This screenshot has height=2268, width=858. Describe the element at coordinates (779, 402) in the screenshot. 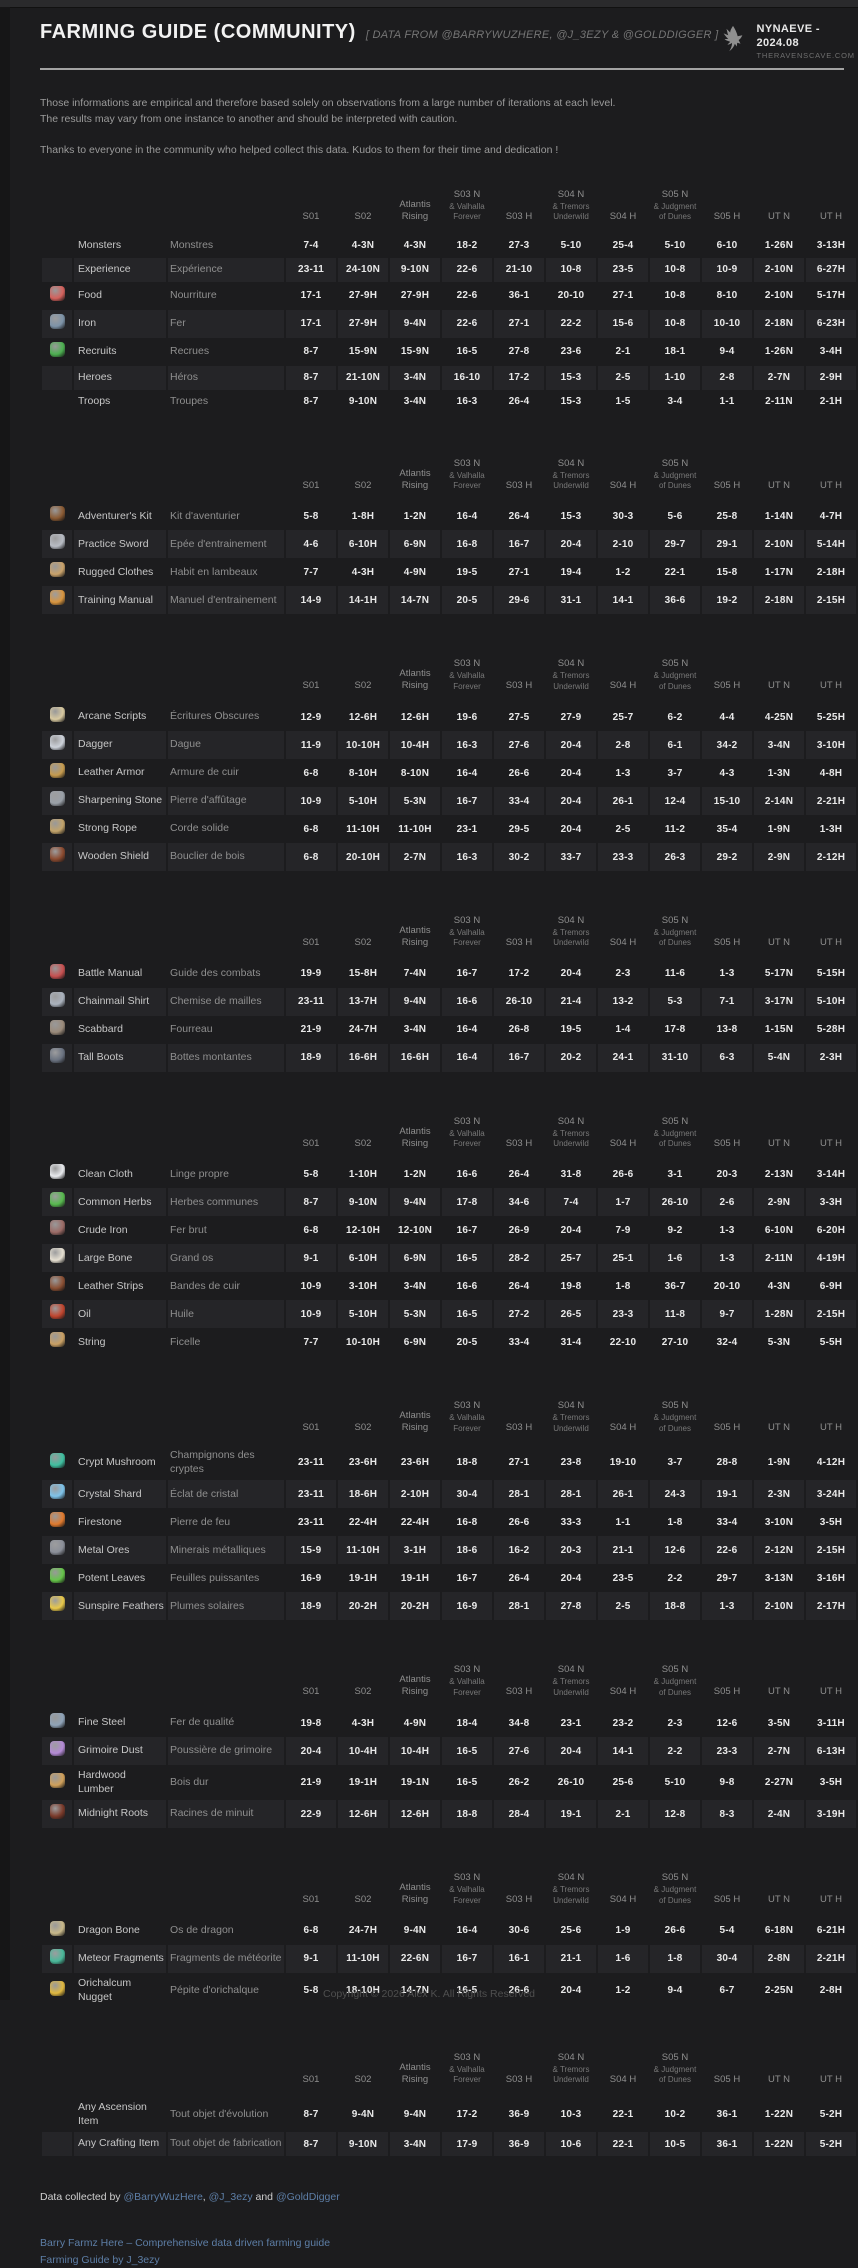

I see `cell-value: 2-11N` at that location.